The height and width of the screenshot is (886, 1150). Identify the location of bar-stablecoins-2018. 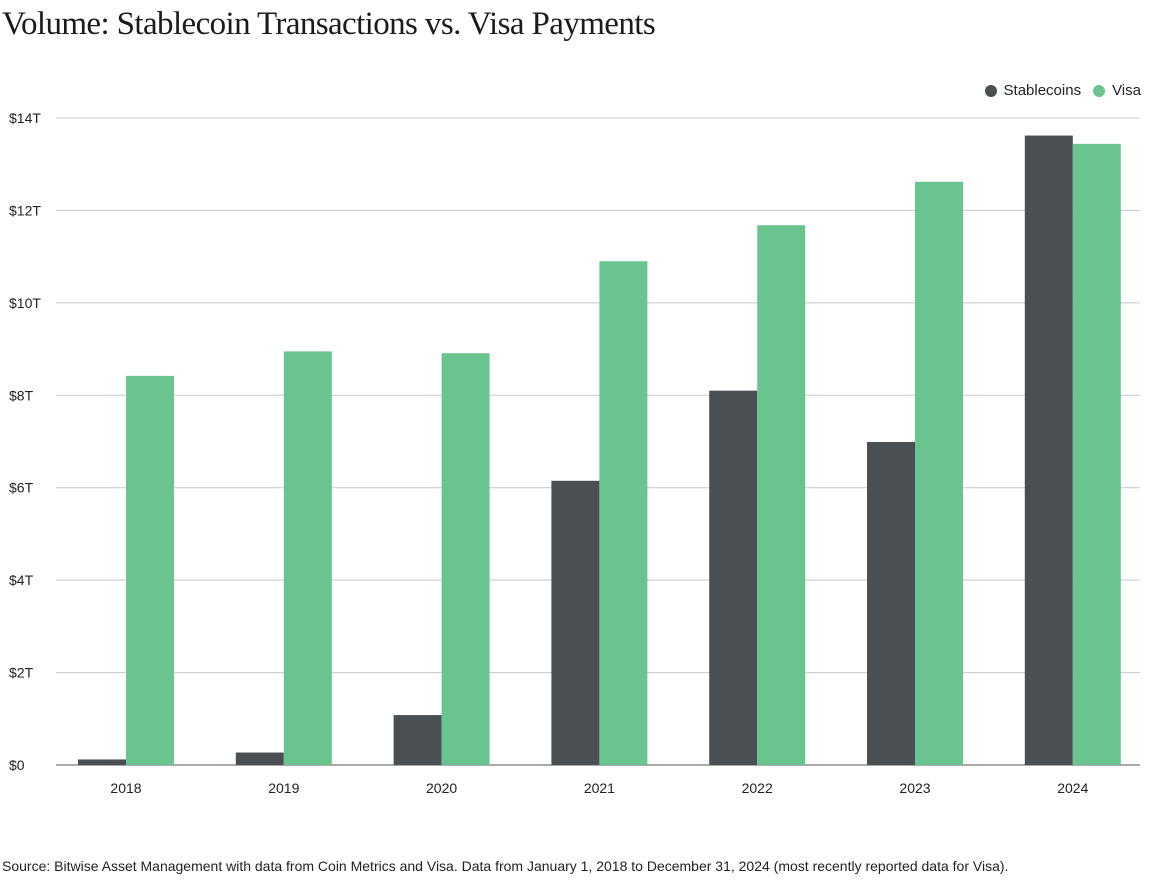
(102, 762).